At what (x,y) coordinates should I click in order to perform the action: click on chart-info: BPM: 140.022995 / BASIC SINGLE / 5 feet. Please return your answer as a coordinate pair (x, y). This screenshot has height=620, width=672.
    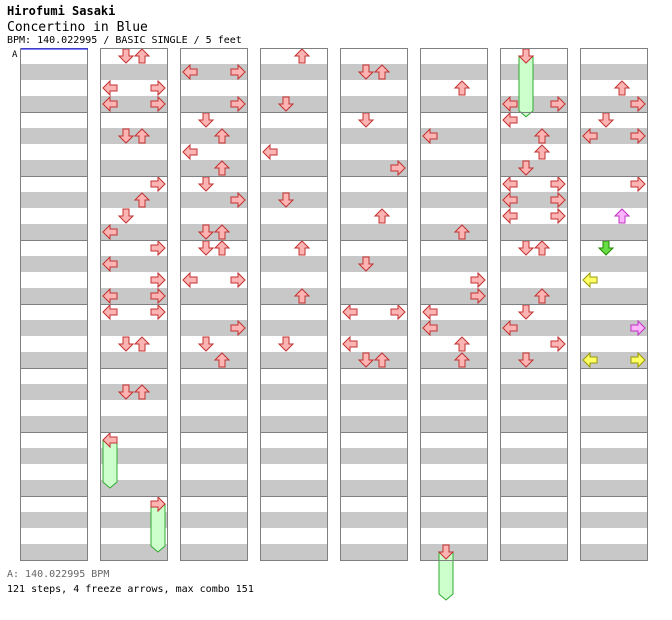
    Looking at the image, I should click on (124, 40).